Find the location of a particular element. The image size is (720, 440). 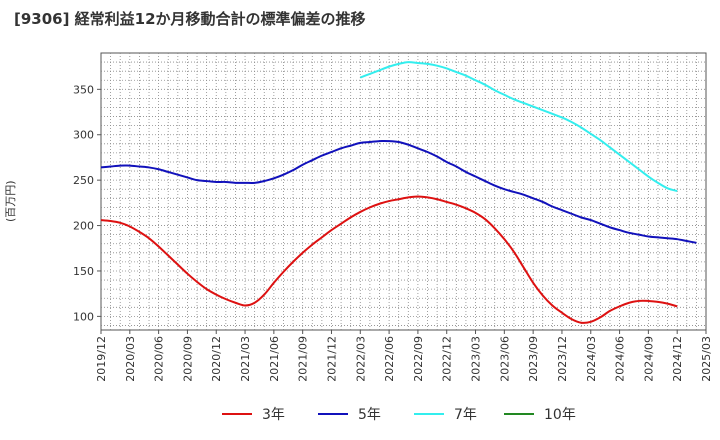

x-tick-label: 2024/09 is located at coordinates (648, 359).